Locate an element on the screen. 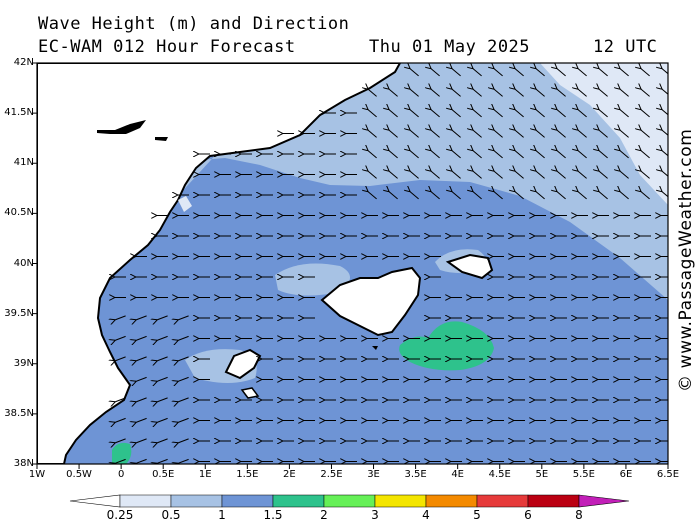 The height and width of the screenshot is (525, 700). legend-label: 1.5 is located at coordinates (273, 515).